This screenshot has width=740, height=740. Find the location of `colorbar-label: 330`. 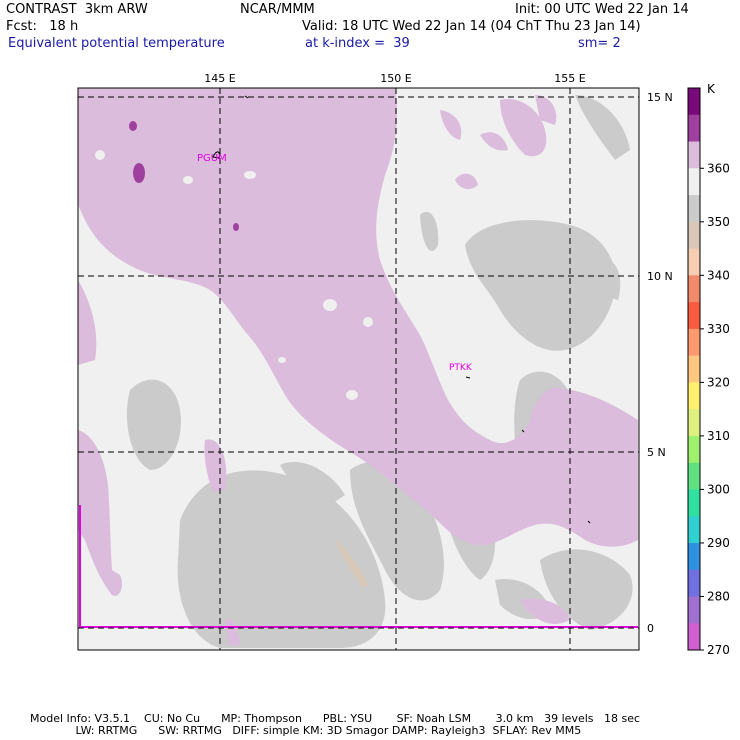

colorbar-label: 330 is located at coordinates (718, 329).